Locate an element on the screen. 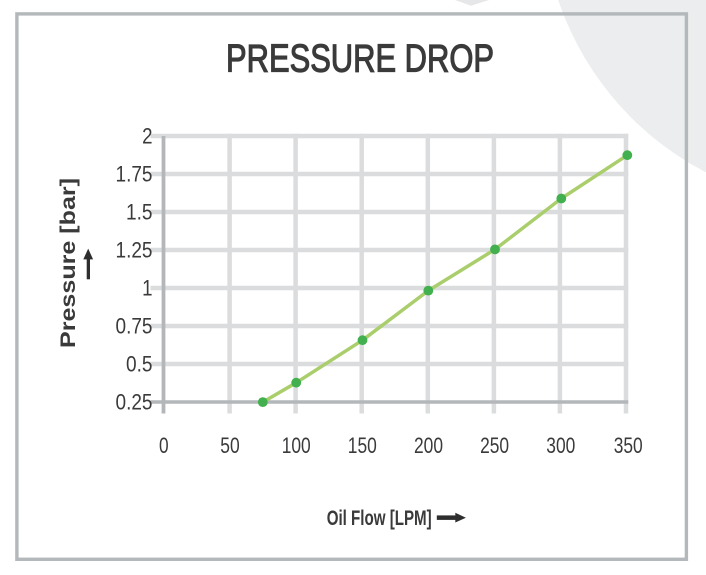 This screenshot has width=706, height=575. svg-text: 0.25 is located at coordinates (134, 401).